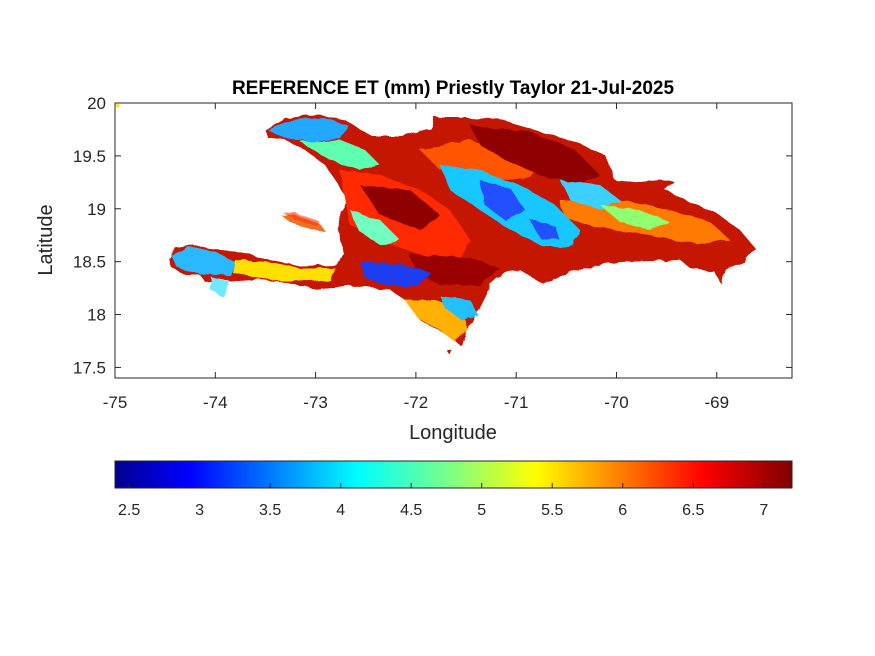 The width and height of the screenshot is (875, 656). Describe the element at coordinates (453, 474) in the screenshot. I see `colorbar` at that location.